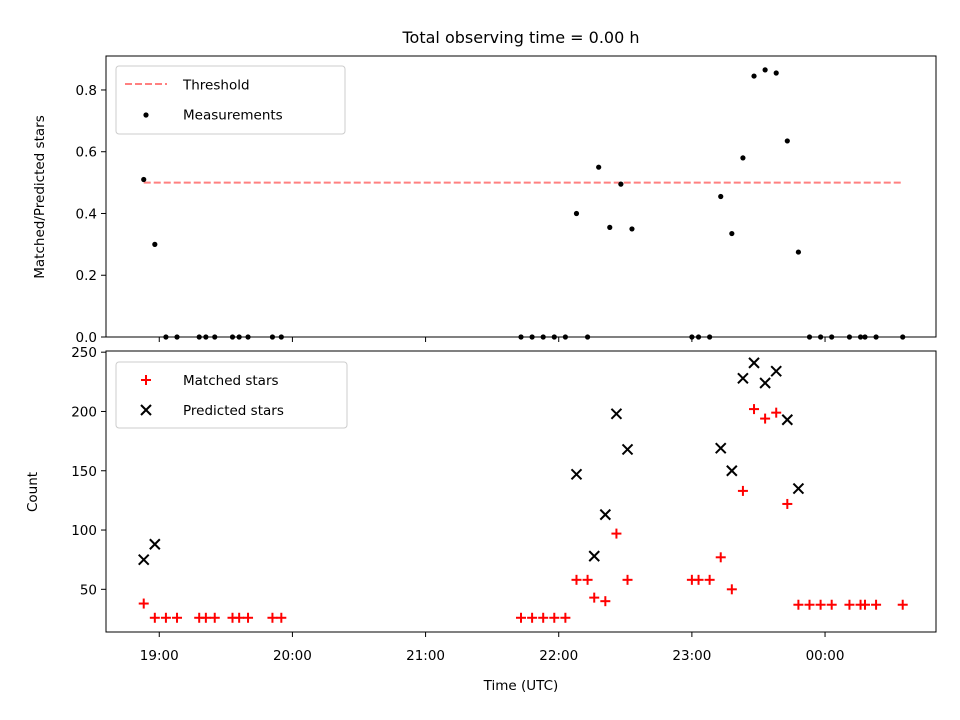  I want to click on legend-measurements-label: Measurements, so click(233, 116).